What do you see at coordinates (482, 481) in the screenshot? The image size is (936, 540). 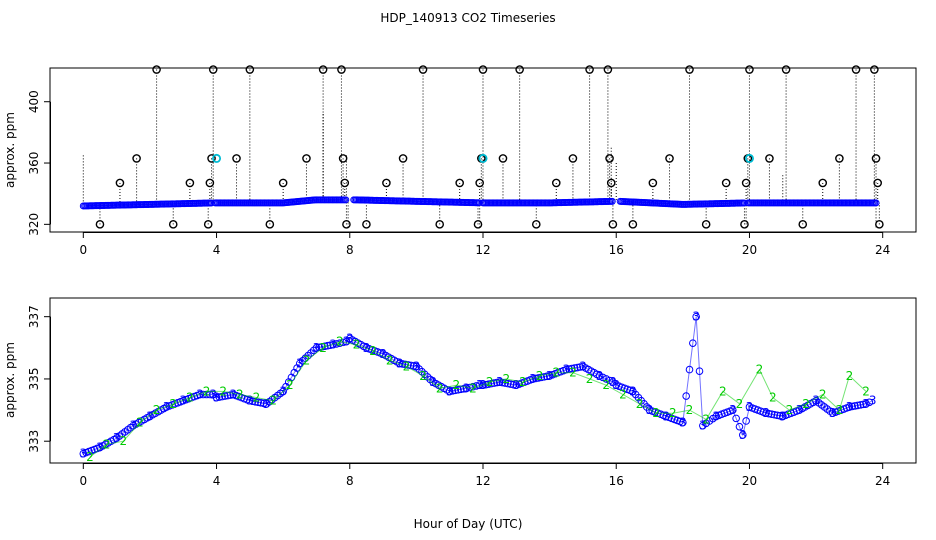 I see `x-tick-label: 12` at bounding box center [482, 481].